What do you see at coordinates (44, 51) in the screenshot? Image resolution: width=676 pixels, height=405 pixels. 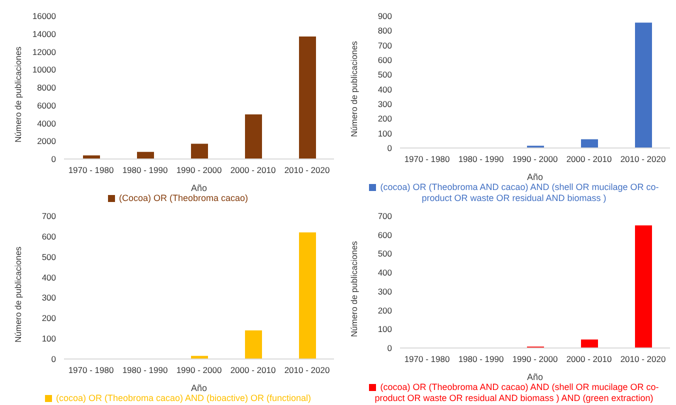 I see `y-tick-label: 12000` at bounding box center [44, 51].